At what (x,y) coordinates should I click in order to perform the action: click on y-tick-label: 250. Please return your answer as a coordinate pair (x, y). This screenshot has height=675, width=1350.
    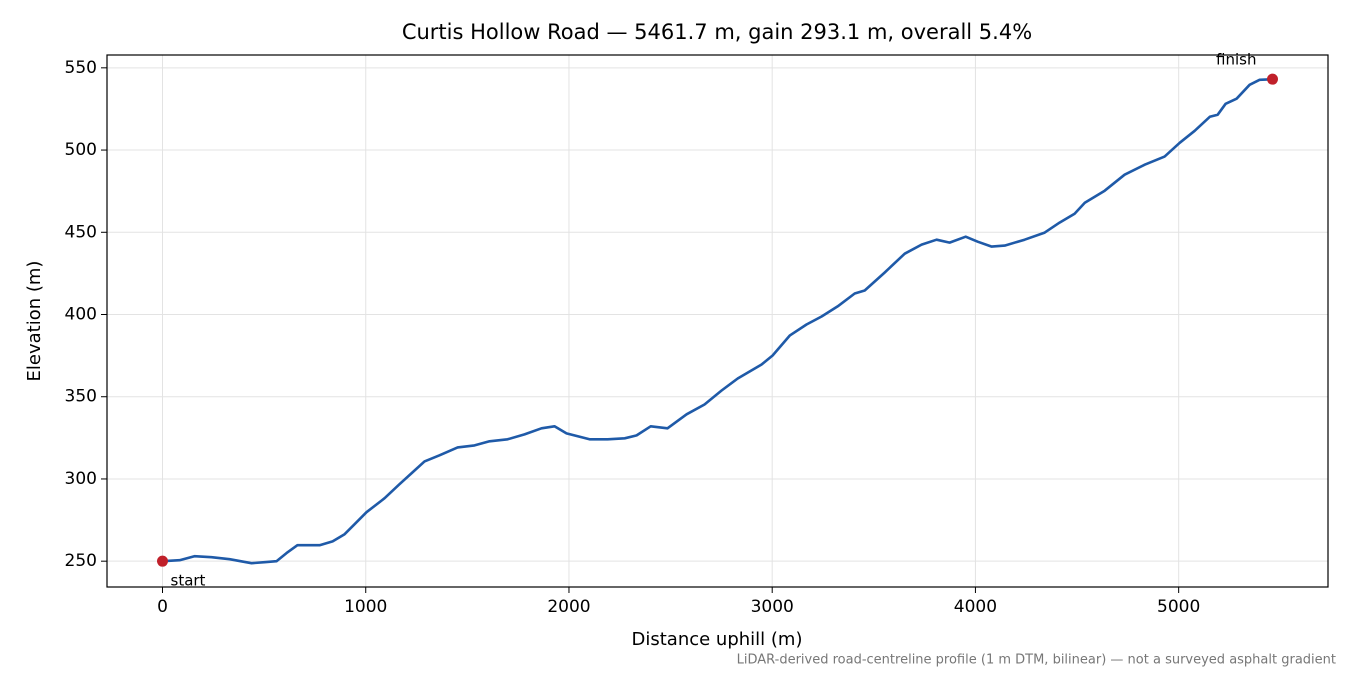
    Looking at the image, I should click on (81, 561).